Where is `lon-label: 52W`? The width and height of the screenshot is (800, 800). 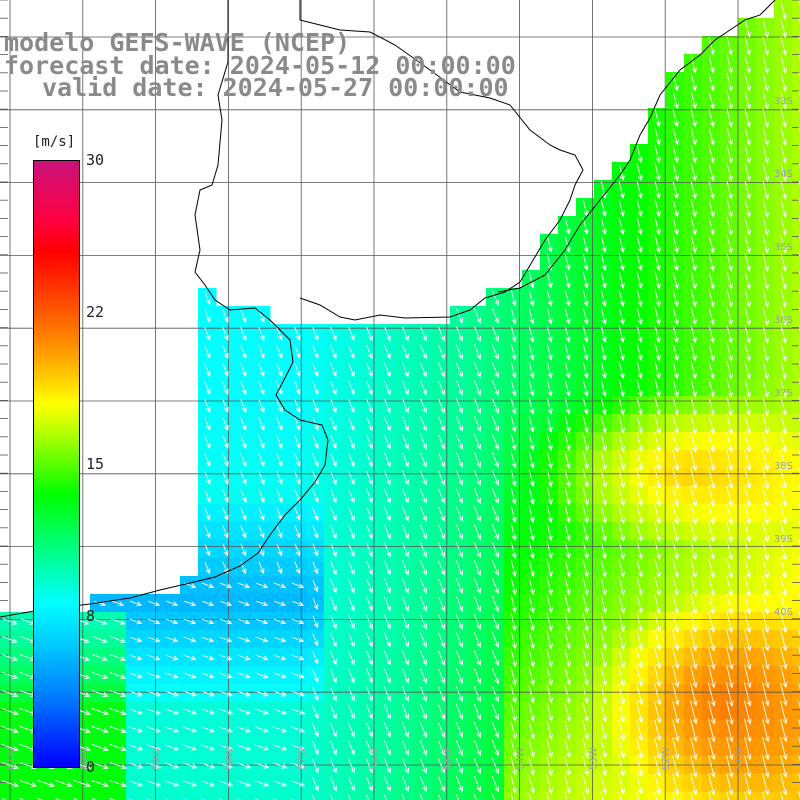 lon-label: 52W is located at coordinates (666, 758).